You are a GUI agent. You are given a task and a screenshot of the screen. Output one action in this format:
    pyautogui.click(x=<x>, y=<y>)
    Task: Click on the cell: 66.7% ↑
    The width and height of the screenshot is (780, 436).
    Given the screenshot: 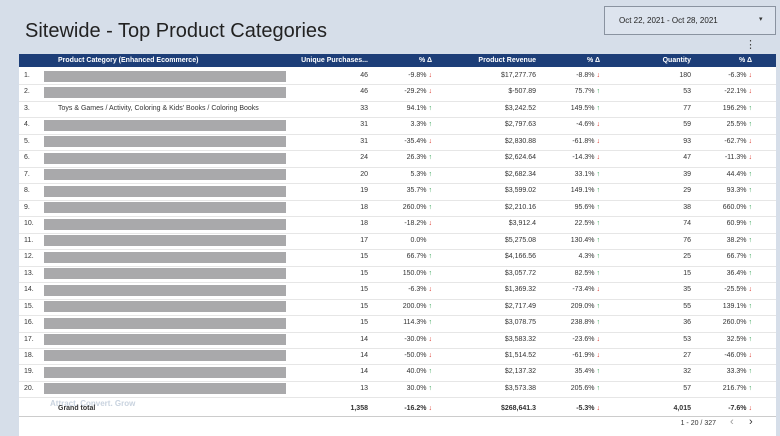 What is the action you would take?
    pyautogui.click(x=419, y=257)
    